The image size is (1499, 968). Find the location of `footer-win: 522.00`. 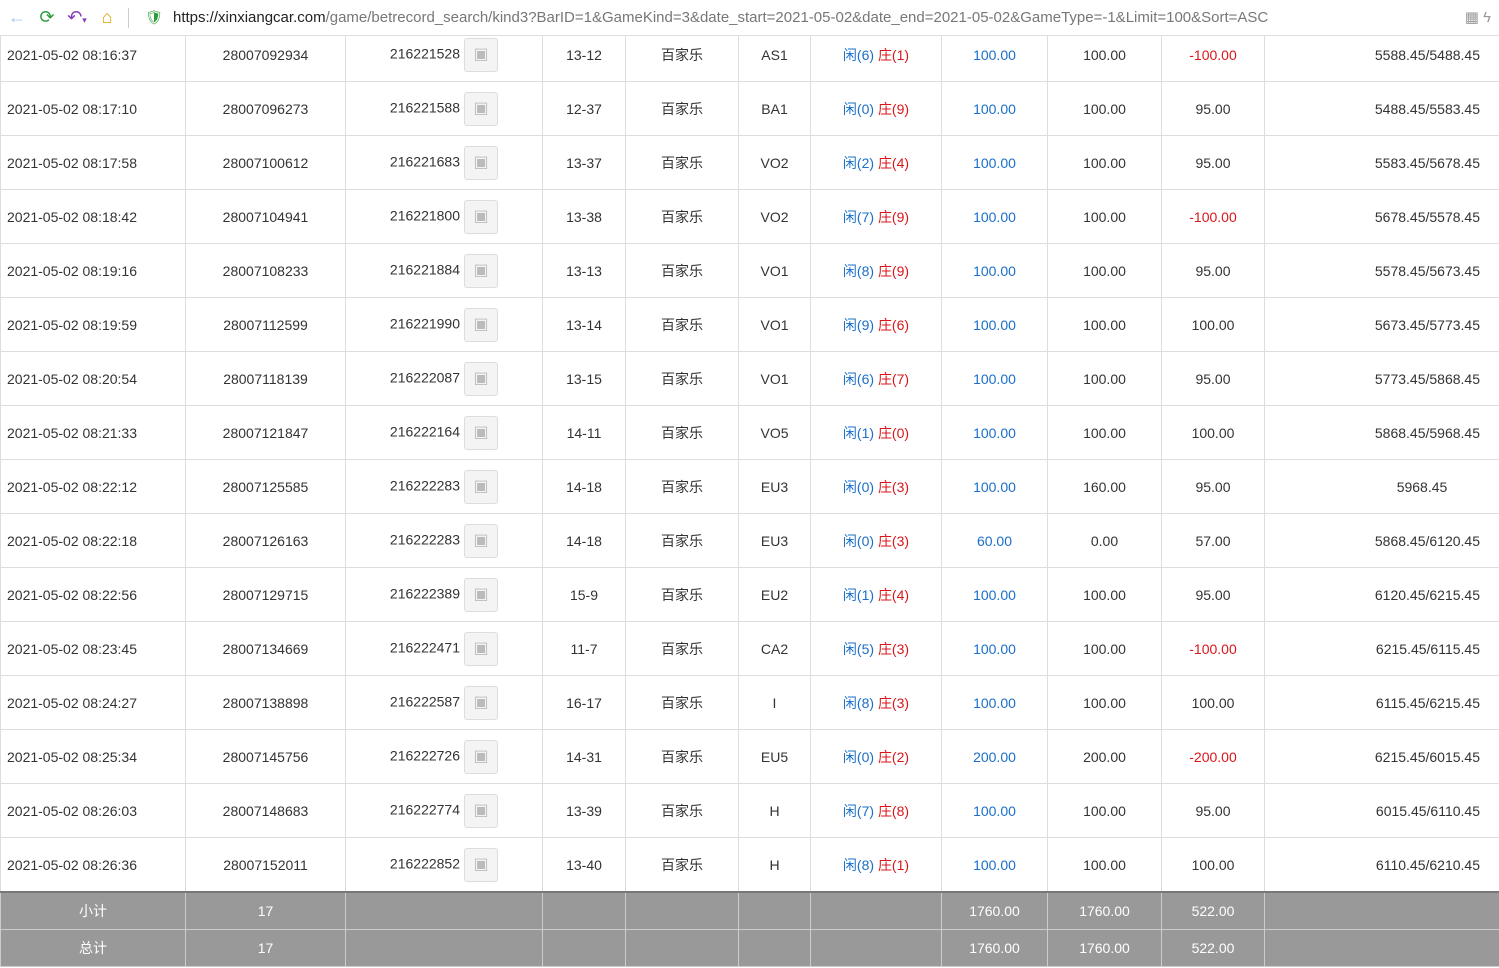

footer-win: 522.00 is located at coordinates (1213, 910).